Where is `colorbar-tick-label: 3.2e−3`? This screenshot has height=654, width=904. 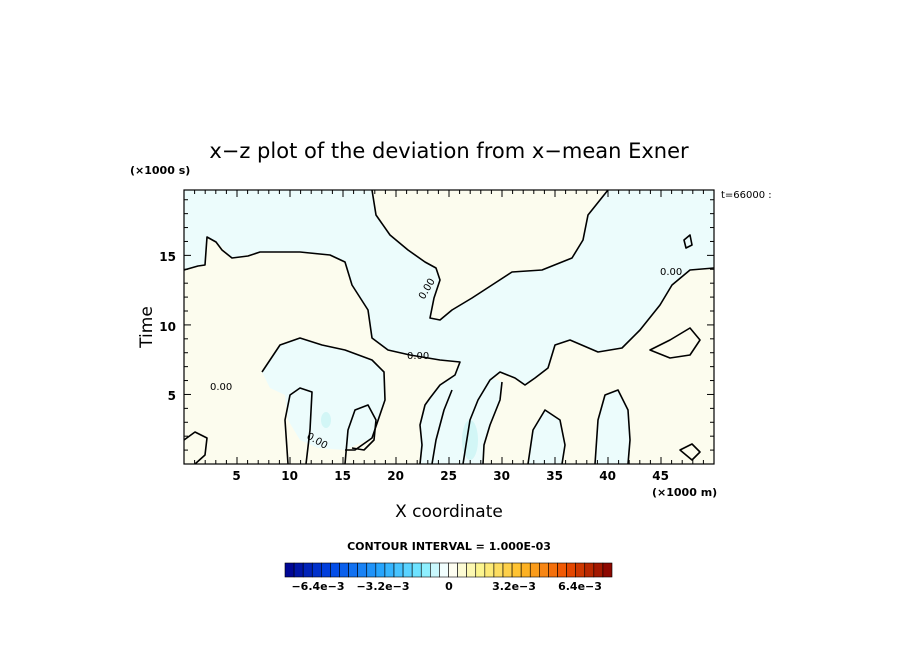
colorbar-tick-label: 3.2e−3 is located at coordinates (514, 586).